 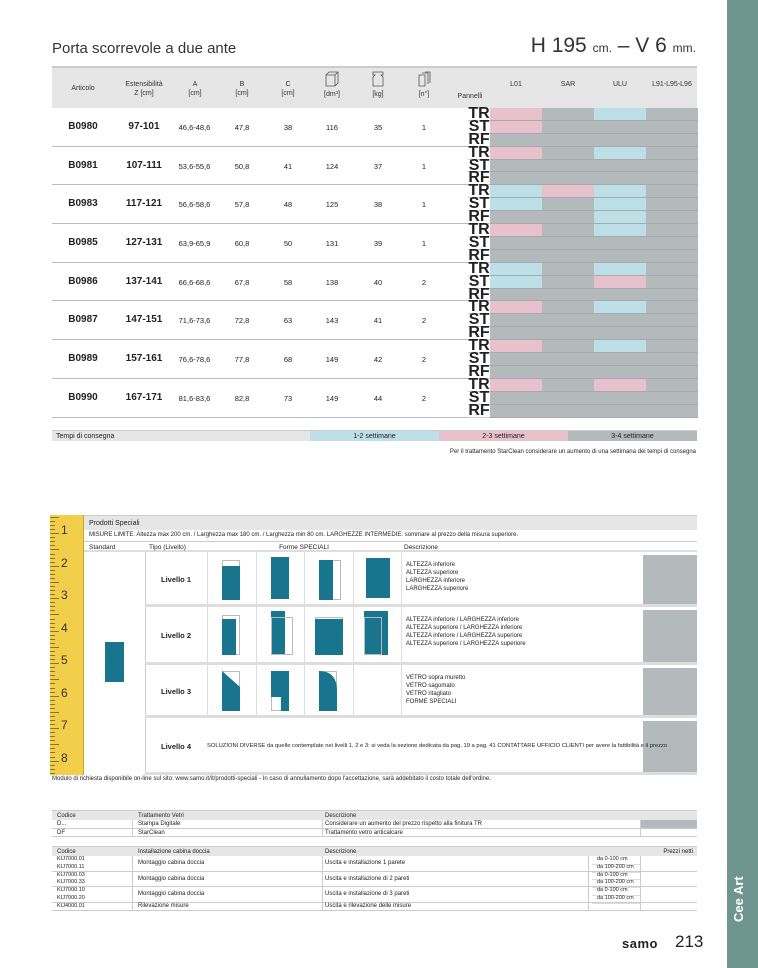 I want to click on cell-art: B0987, so click(x=83, y=320).